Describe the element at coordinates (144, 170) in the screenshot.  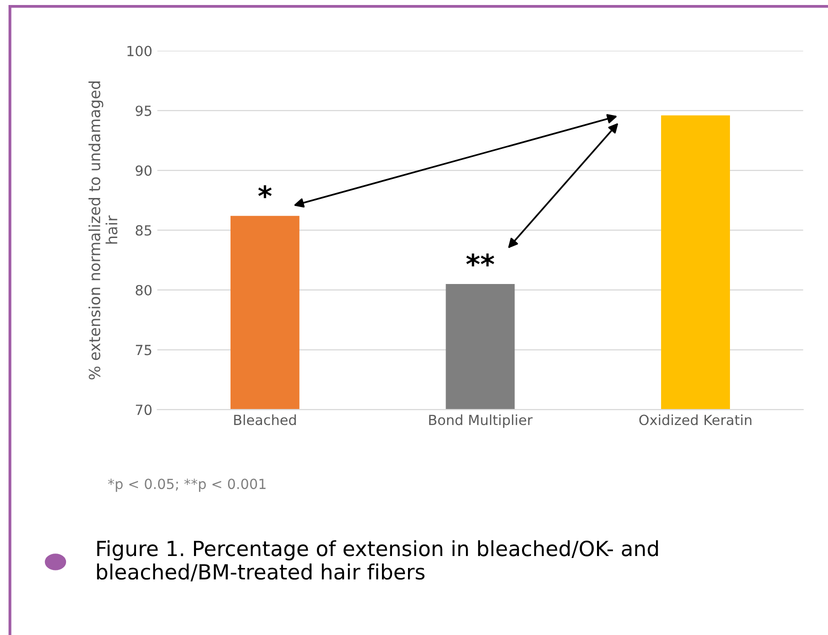
I see `y-tick-label: 90` at that location.